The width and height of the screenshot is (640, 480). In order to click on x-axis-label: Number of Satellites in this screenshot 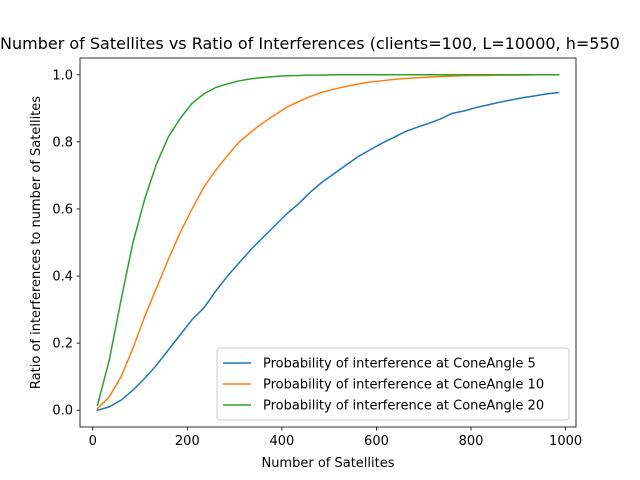, I will do `click(327, 463)`.